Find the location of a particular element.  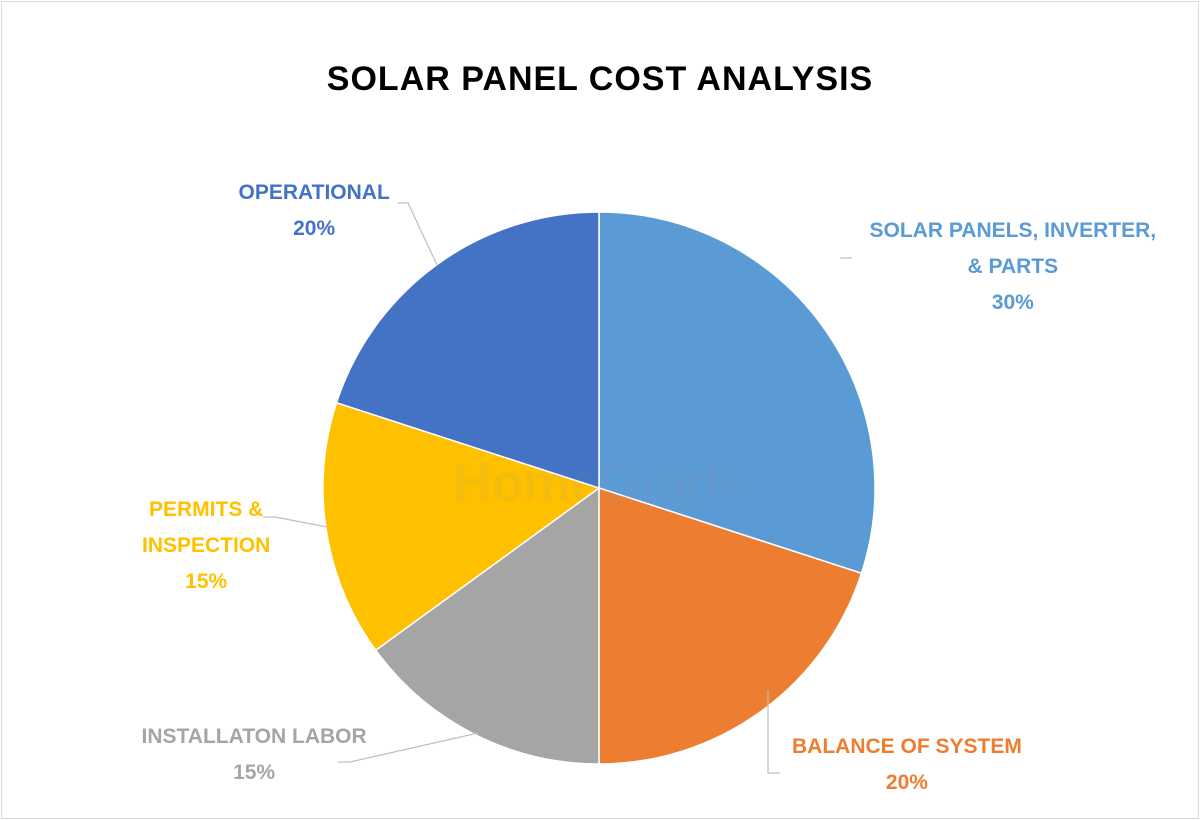

slice-label-line: INSTALLATON LABOR is located at coordinates (254, 736).